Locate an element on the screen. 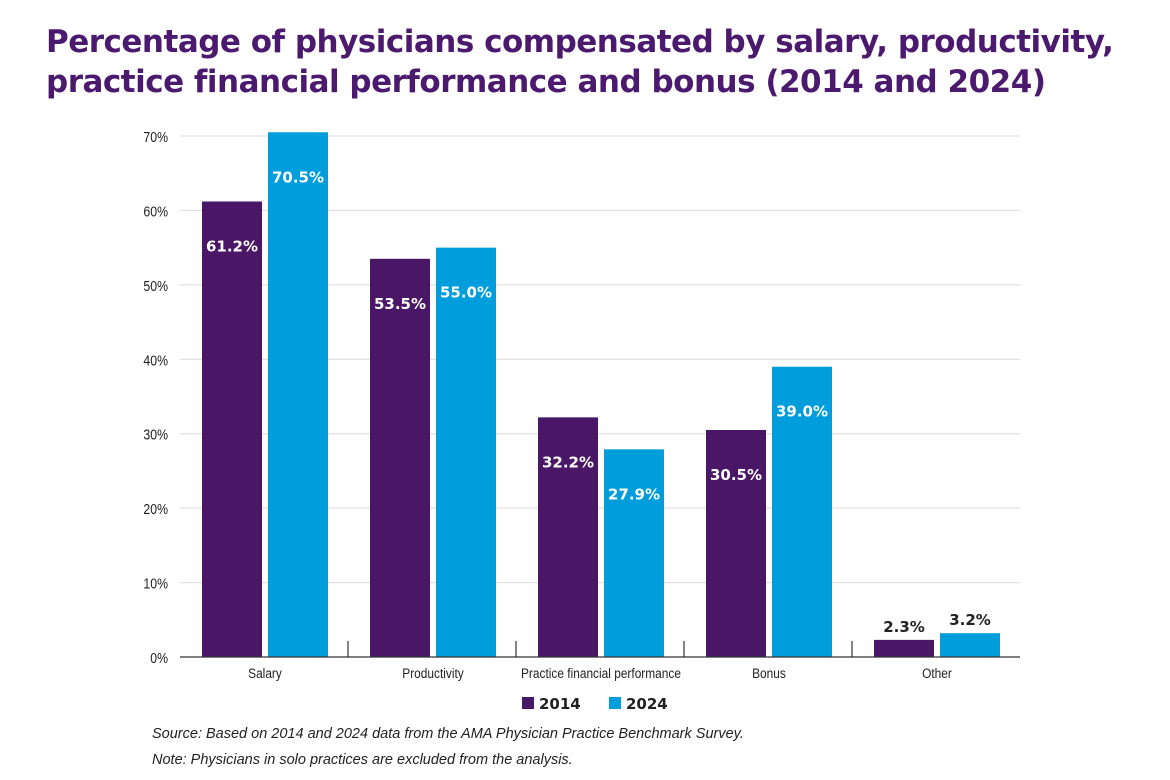  legend-swatch-2014 is located at coordinates (528, 703).